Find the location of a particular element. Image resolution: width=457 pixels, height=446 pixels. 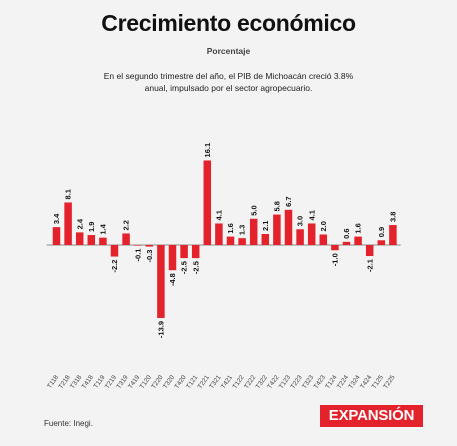

bar-T223 is located at coordinates (300, 237).